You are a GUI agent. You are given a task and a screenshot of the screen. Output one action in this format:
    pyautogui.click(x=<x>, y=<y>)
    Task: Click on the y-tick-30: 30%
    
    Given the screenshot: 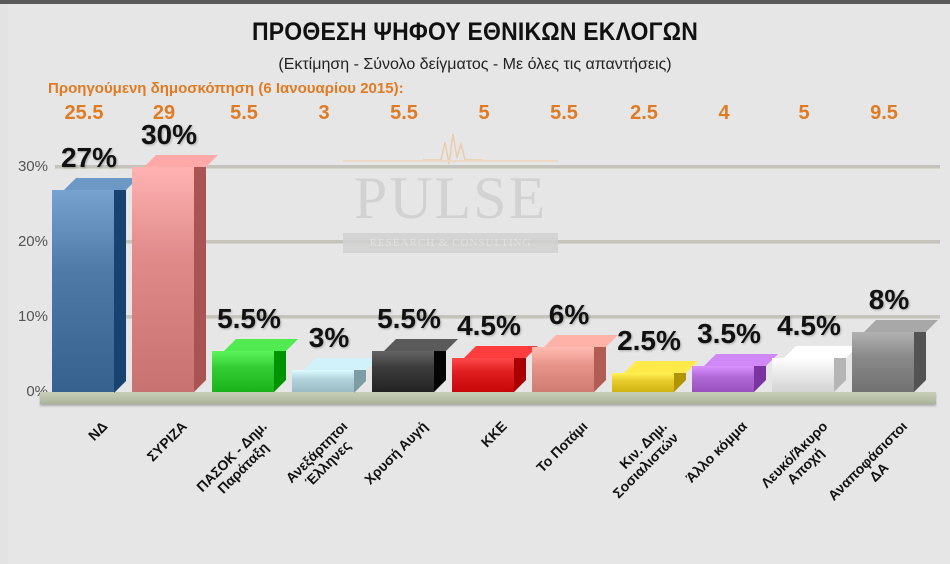 What is the action you would take?
    pyautogui.click(x=32, y=166)
    